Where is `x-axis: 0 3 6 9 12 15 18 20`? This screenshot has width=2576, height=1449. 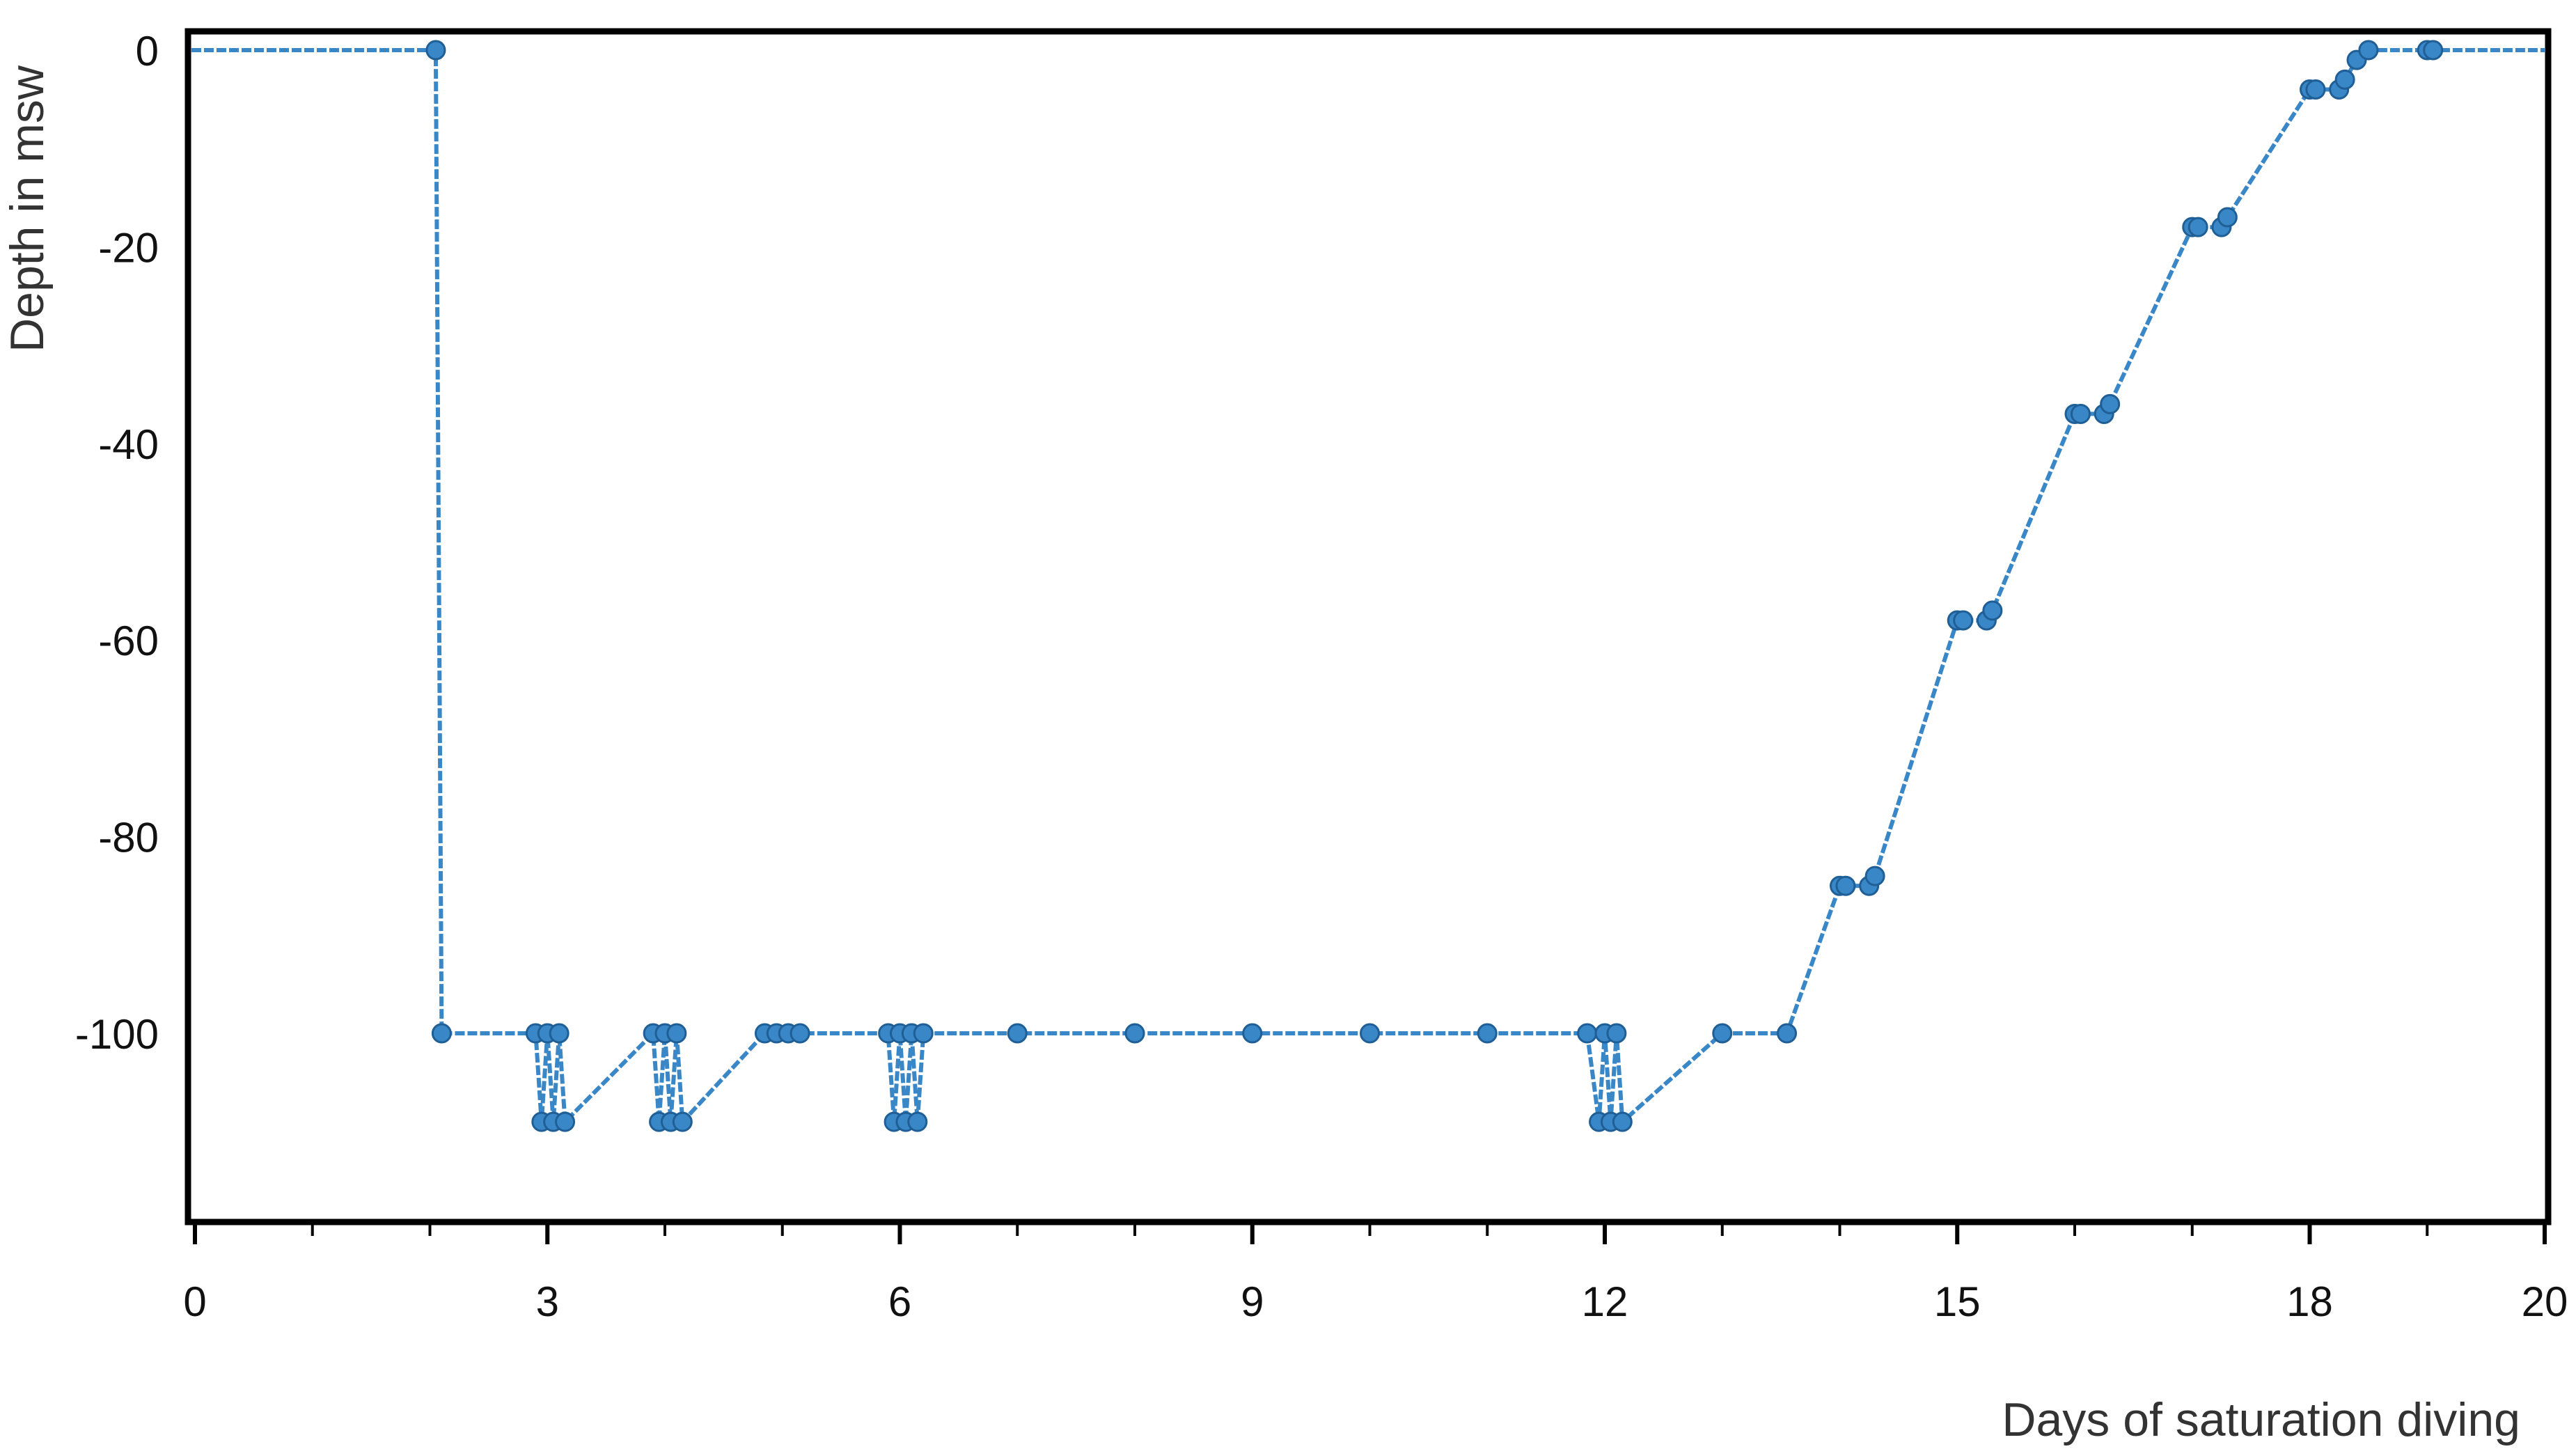 x-axis: 0 3 6 9 12 15 18 20 is located at coordinates (1375, 1272).